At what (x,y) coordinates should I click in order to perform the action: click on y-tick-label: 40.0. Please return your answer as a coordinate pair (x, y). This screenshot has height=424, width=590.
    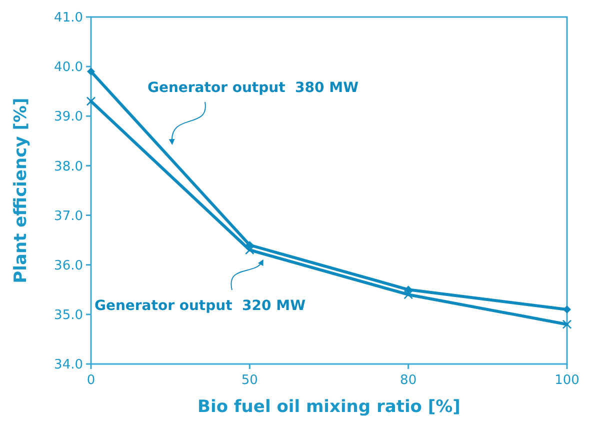
    Looking at the image, I should click on (68, 68).